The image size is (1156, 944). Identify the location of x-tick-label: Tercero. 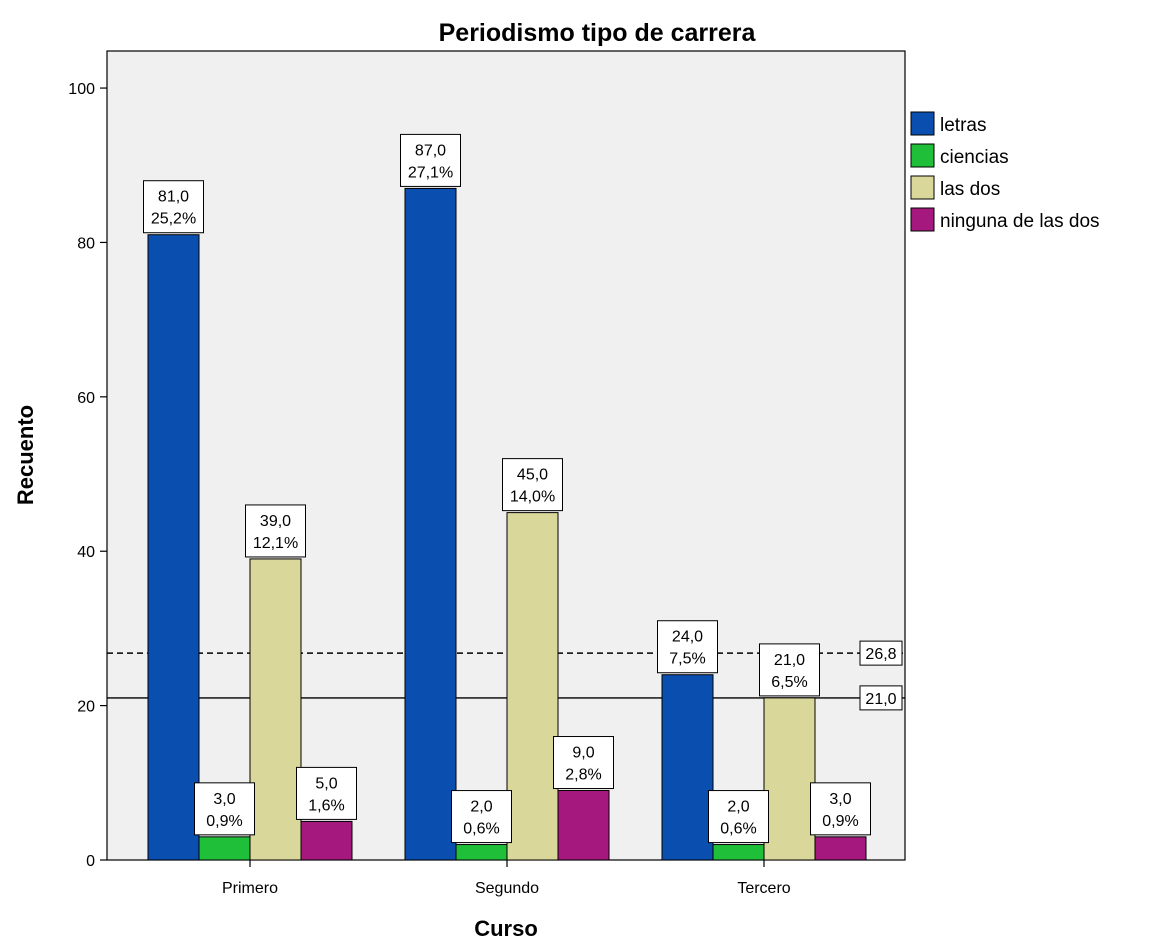
(763, 888).